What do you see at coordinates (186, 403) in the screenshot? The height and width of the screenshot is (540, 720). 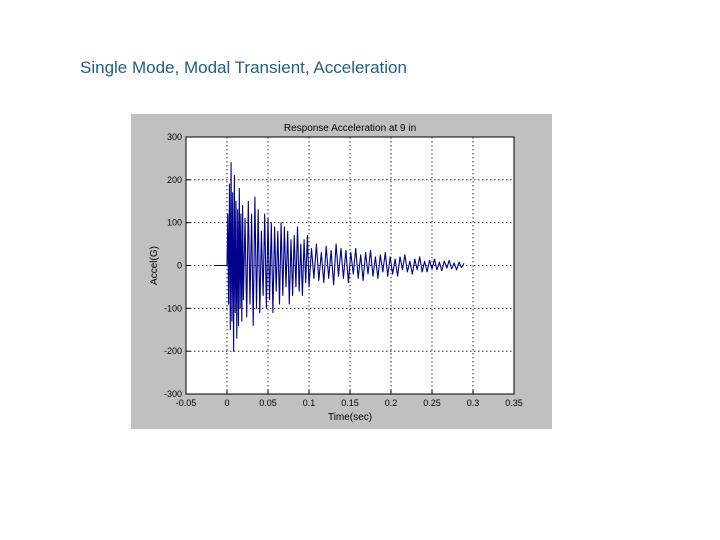 I see `x-tick-label: -0.05` at bounding box center [186, 403].